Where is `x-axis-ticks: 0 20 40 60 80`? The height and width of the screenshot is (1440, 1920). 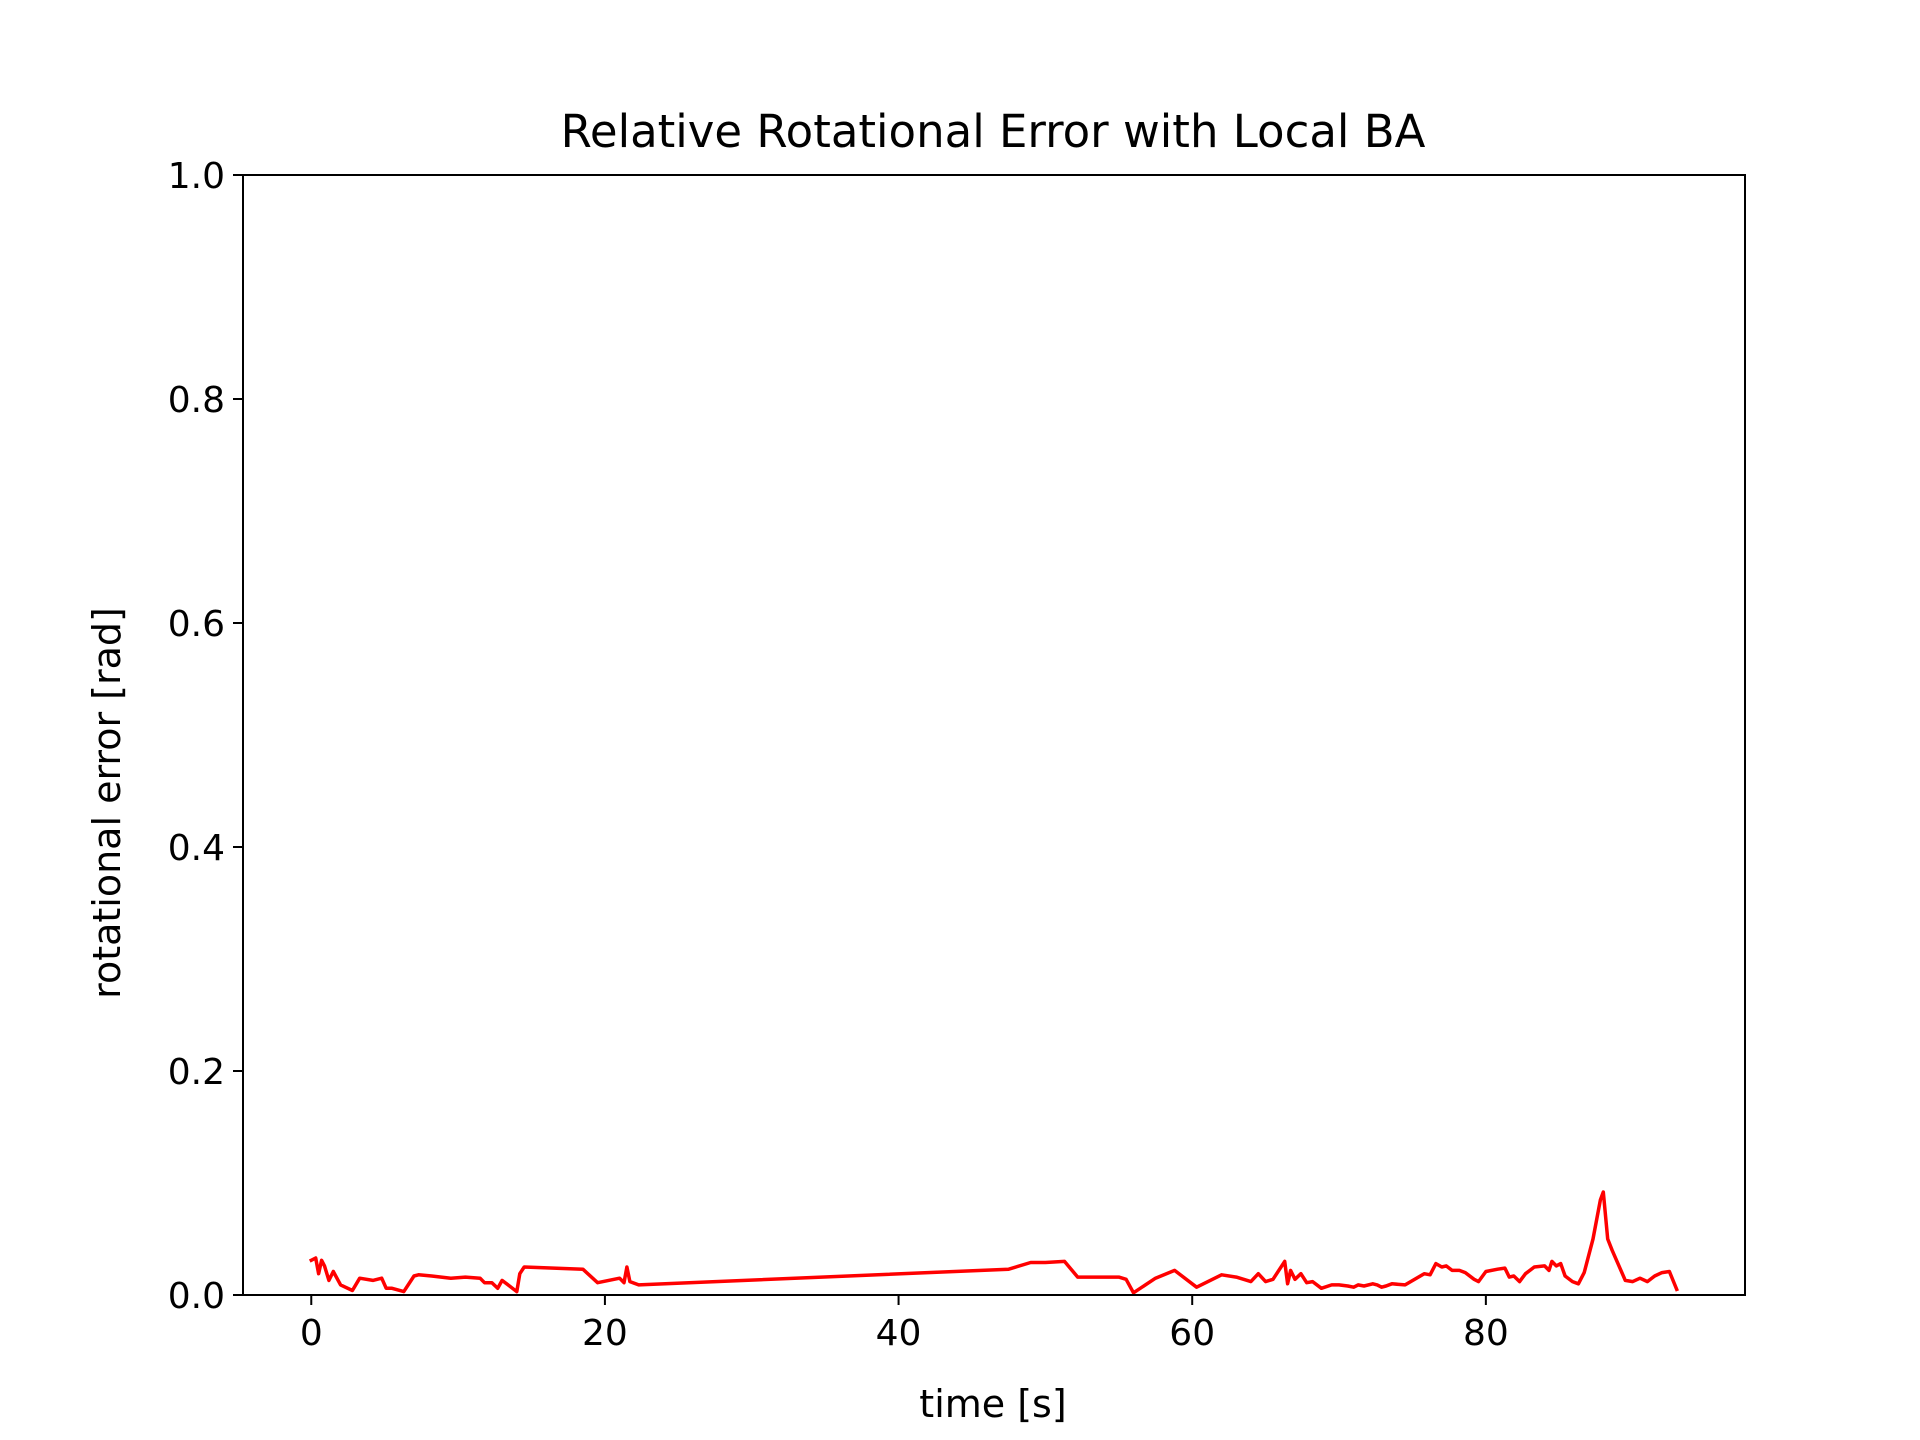 x-axis-ticks: 0 20 40 60 80 is located at coordinates (904, 1324).